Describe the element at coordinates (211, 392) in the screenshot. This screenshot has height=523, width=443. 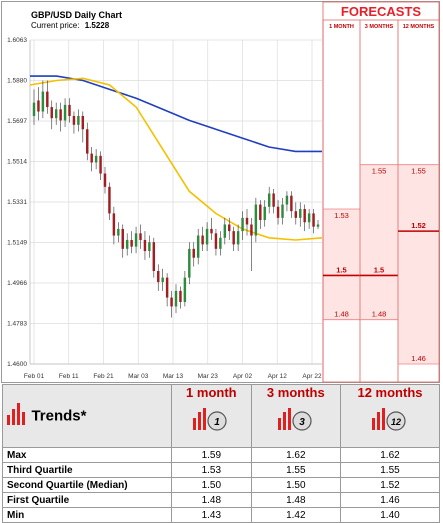
I see `col-1-month-label: 1 month` at that location.